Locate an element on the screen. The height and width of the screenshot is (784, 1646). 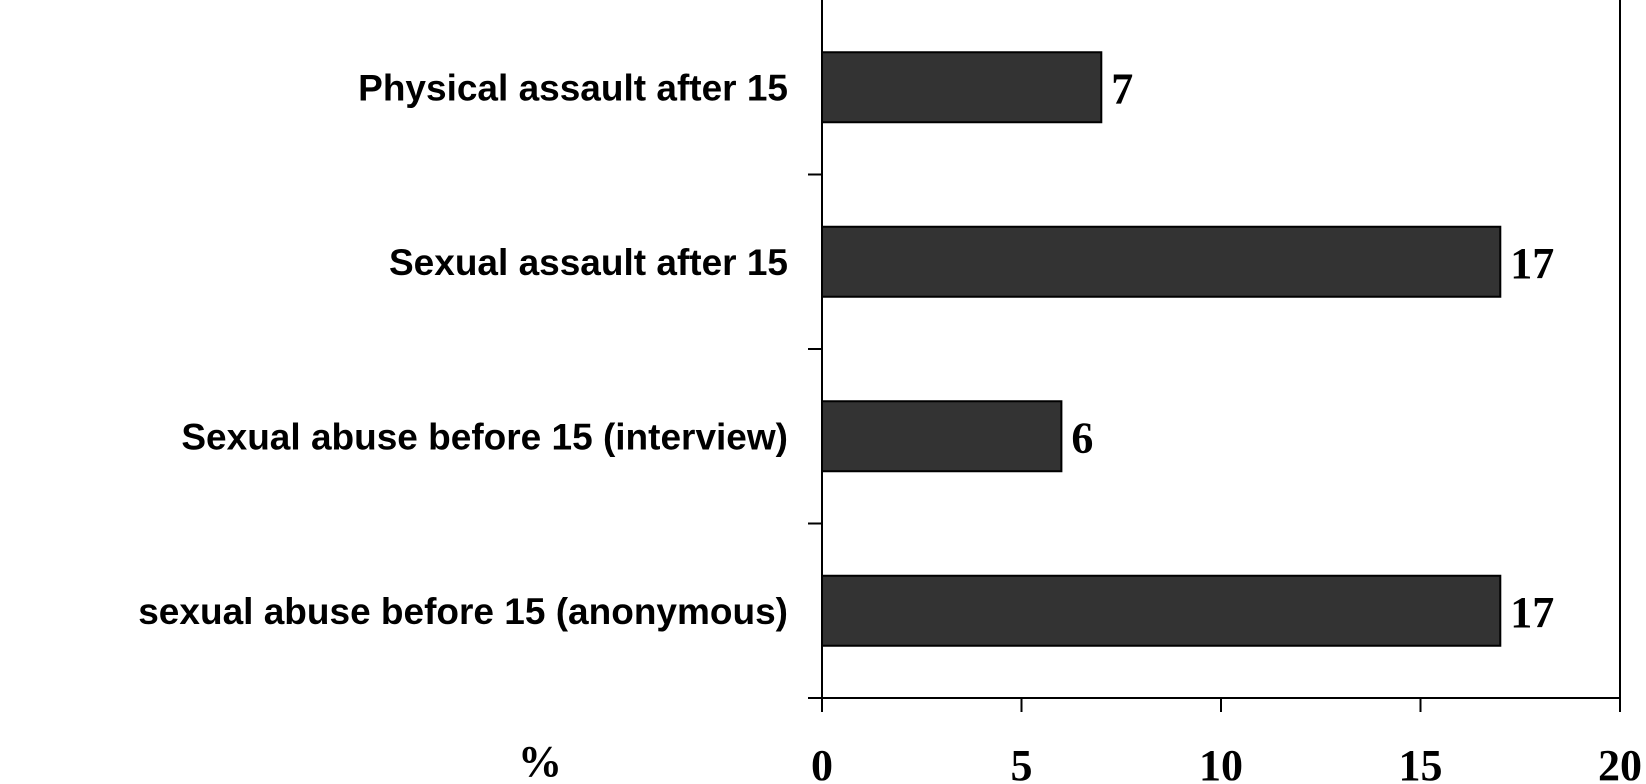
x-tick-label: 5 is located at coordinates (1022, 762).